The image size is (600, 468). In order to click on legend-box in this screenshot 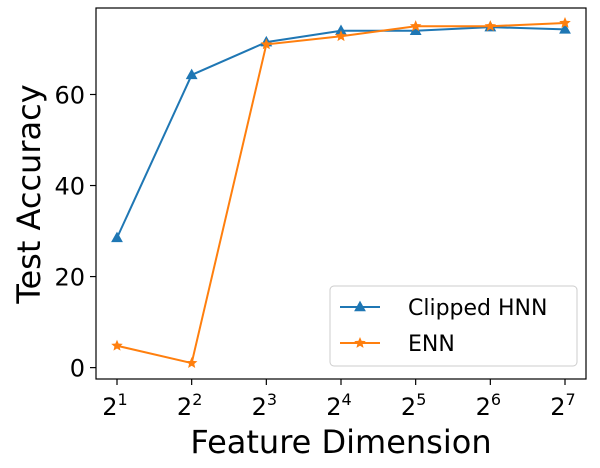, I will do `click(453, 326)`.